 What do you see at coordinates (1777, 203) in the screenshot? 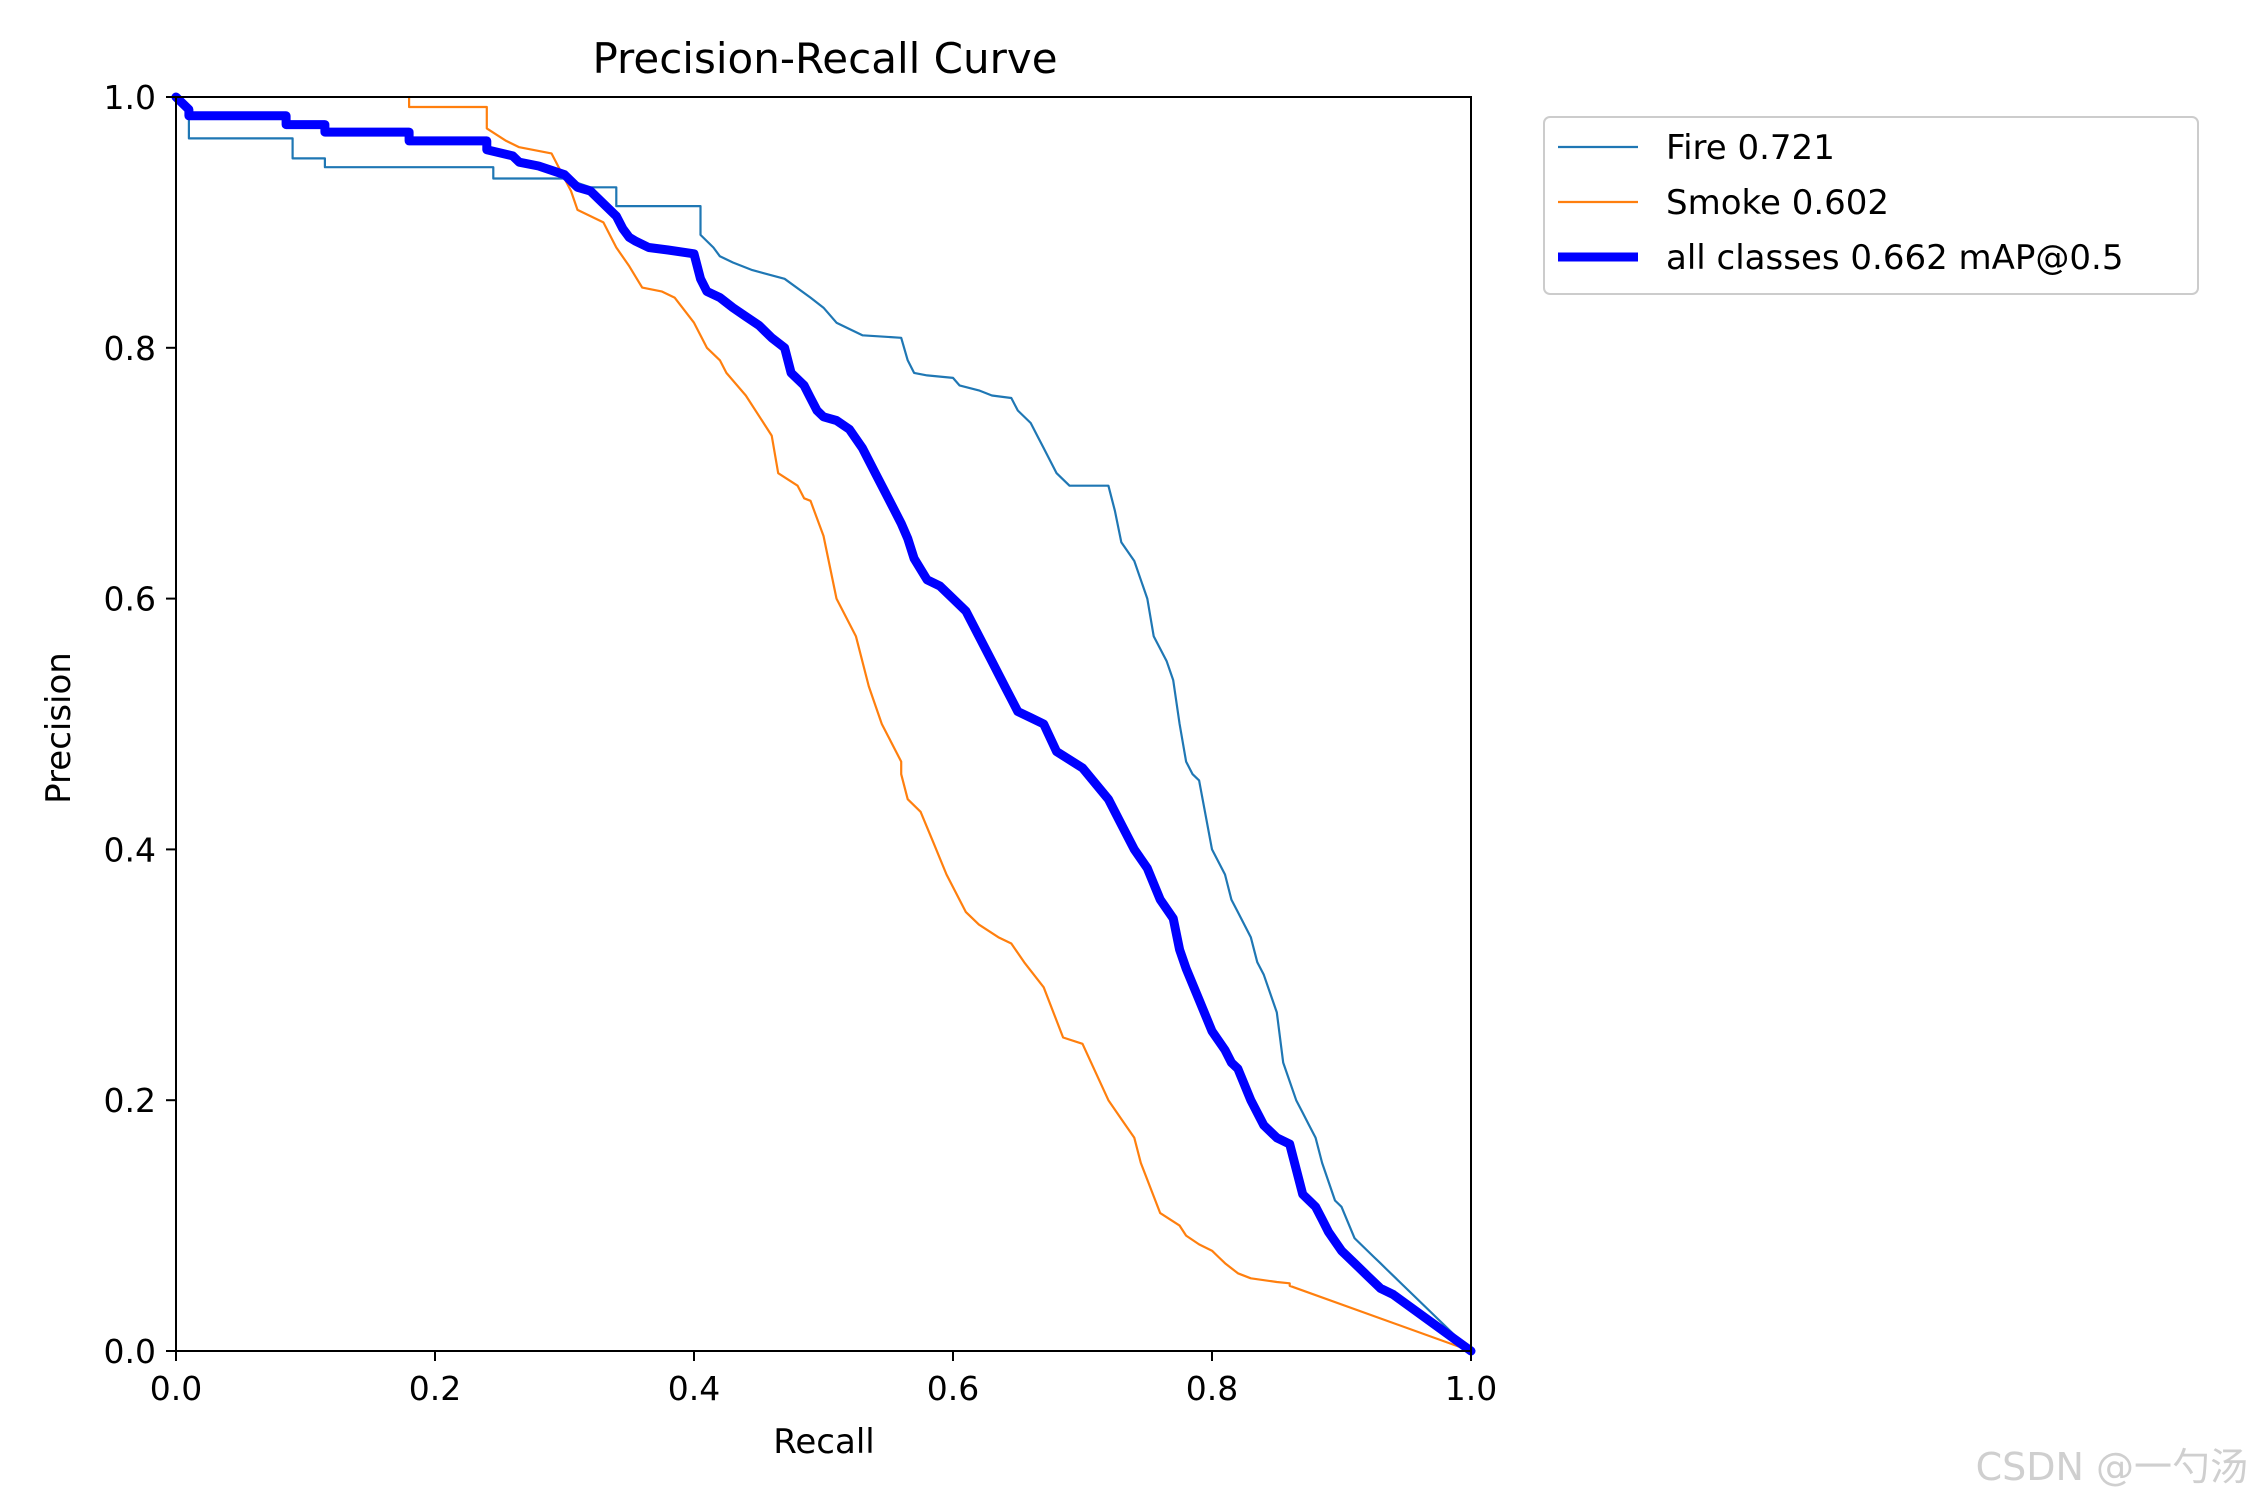
I see `legend-label-smoke: Smoke 0.602` at bounding box center [1777, 203].